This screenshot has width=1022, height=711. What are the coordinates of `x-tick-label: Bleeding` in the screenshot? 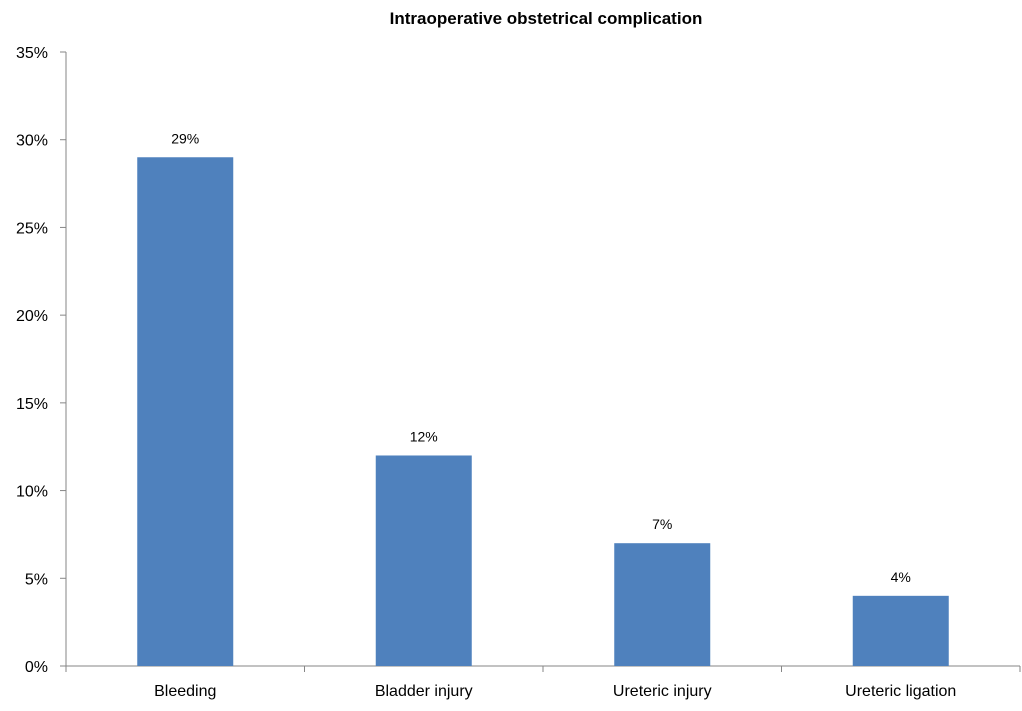 It's located at (185, 691).